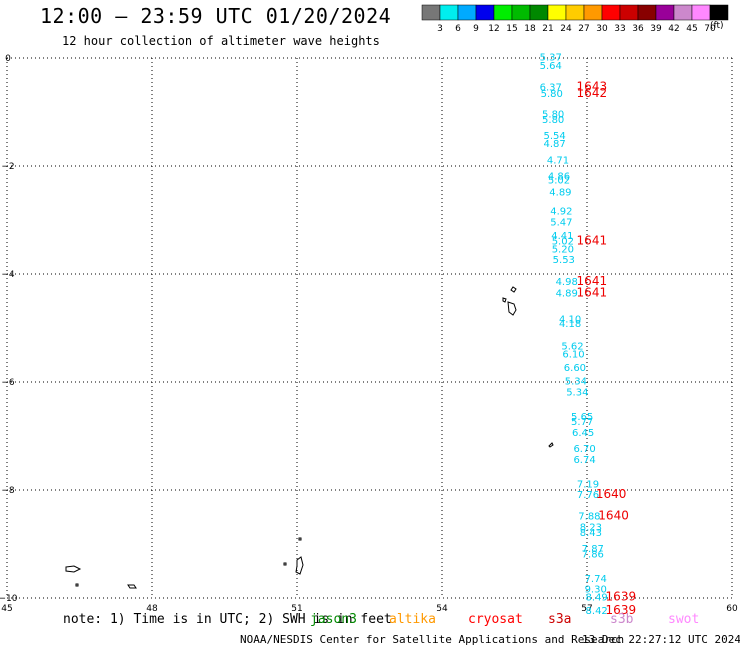 The image size is (740, 650). I want to click on wave-height-label: 4.86, so click(559, 177).